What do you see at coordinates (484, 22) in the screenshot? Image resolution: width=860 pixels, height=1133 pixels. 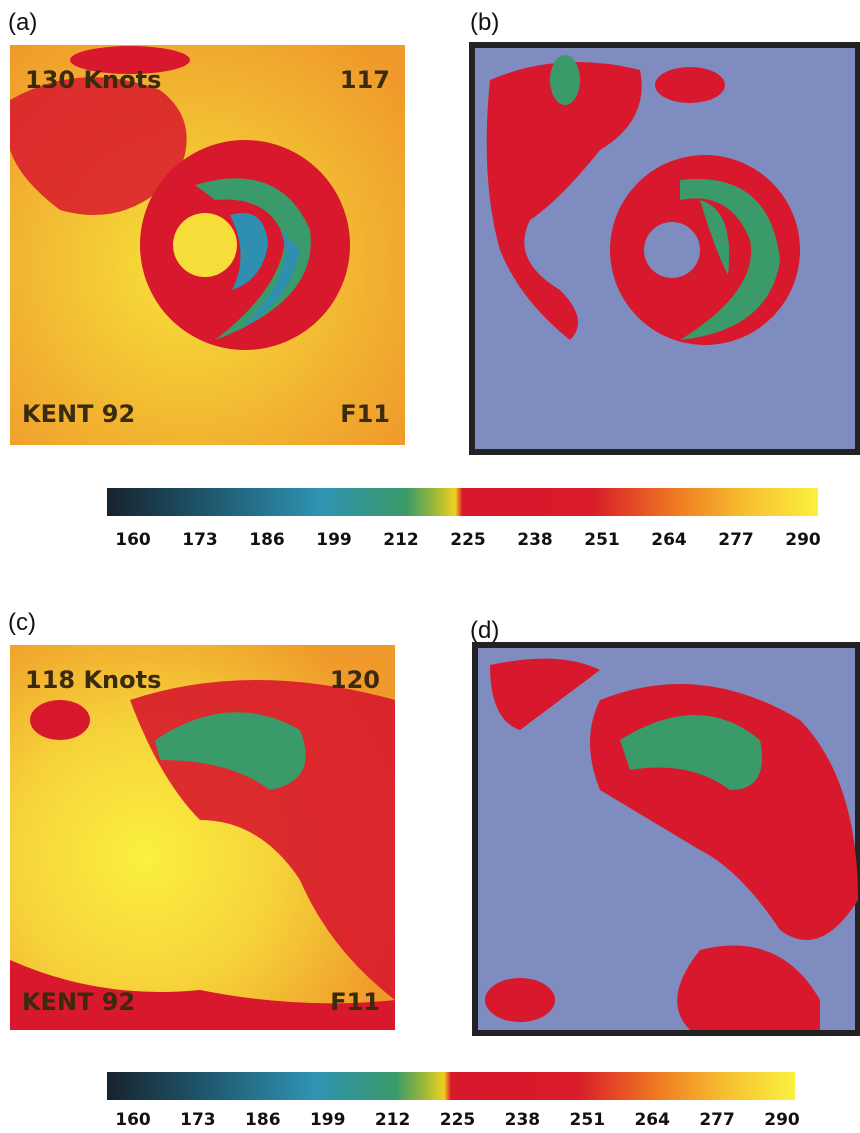 I see `panel-label: (b)` at bounding box center [484, 22].